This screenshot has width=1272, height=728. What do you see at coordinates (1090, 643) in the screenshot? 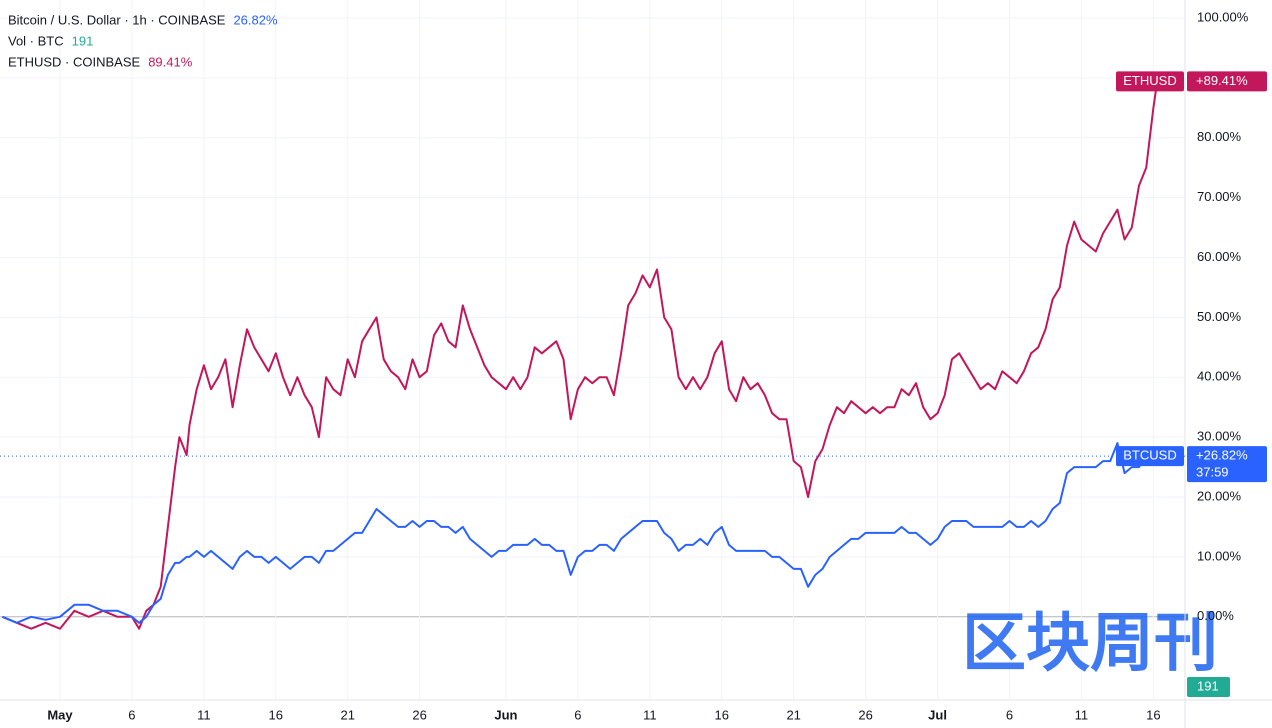
I see `watermark: 区块周刊` at bounding box center [1090, 643].